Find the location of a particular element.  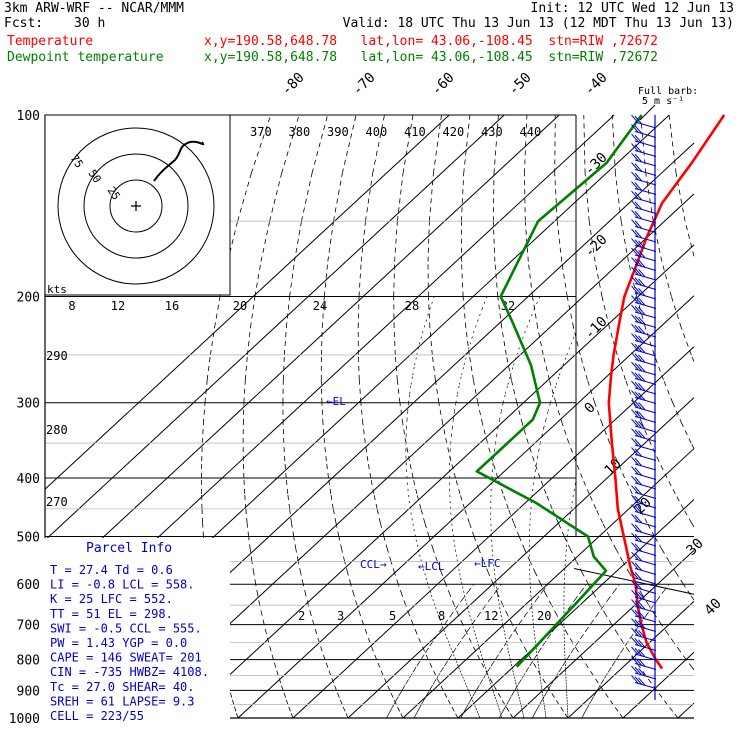

pressure-label: 300 is located at coordinates (28, 404).